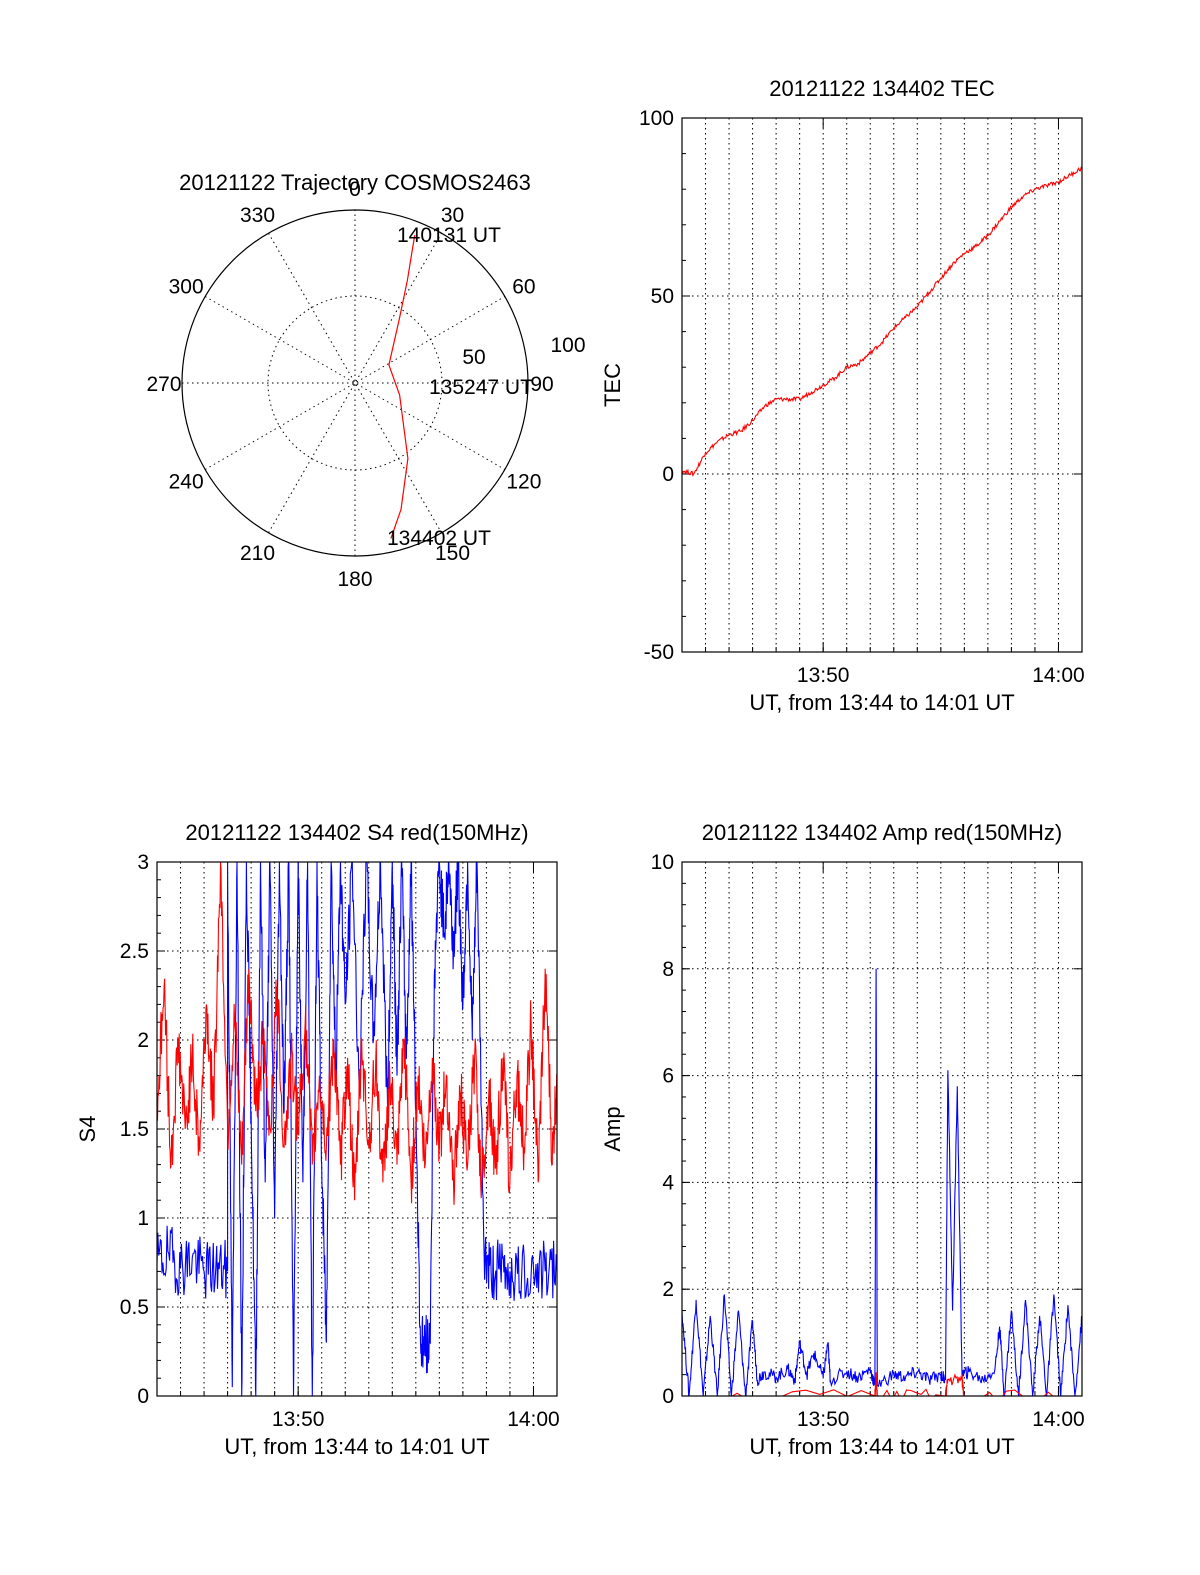 The image size is (1200, 1575). I want to click on s4-title: 20121122 134402 S4 red(150MHz), so click(356, 832).